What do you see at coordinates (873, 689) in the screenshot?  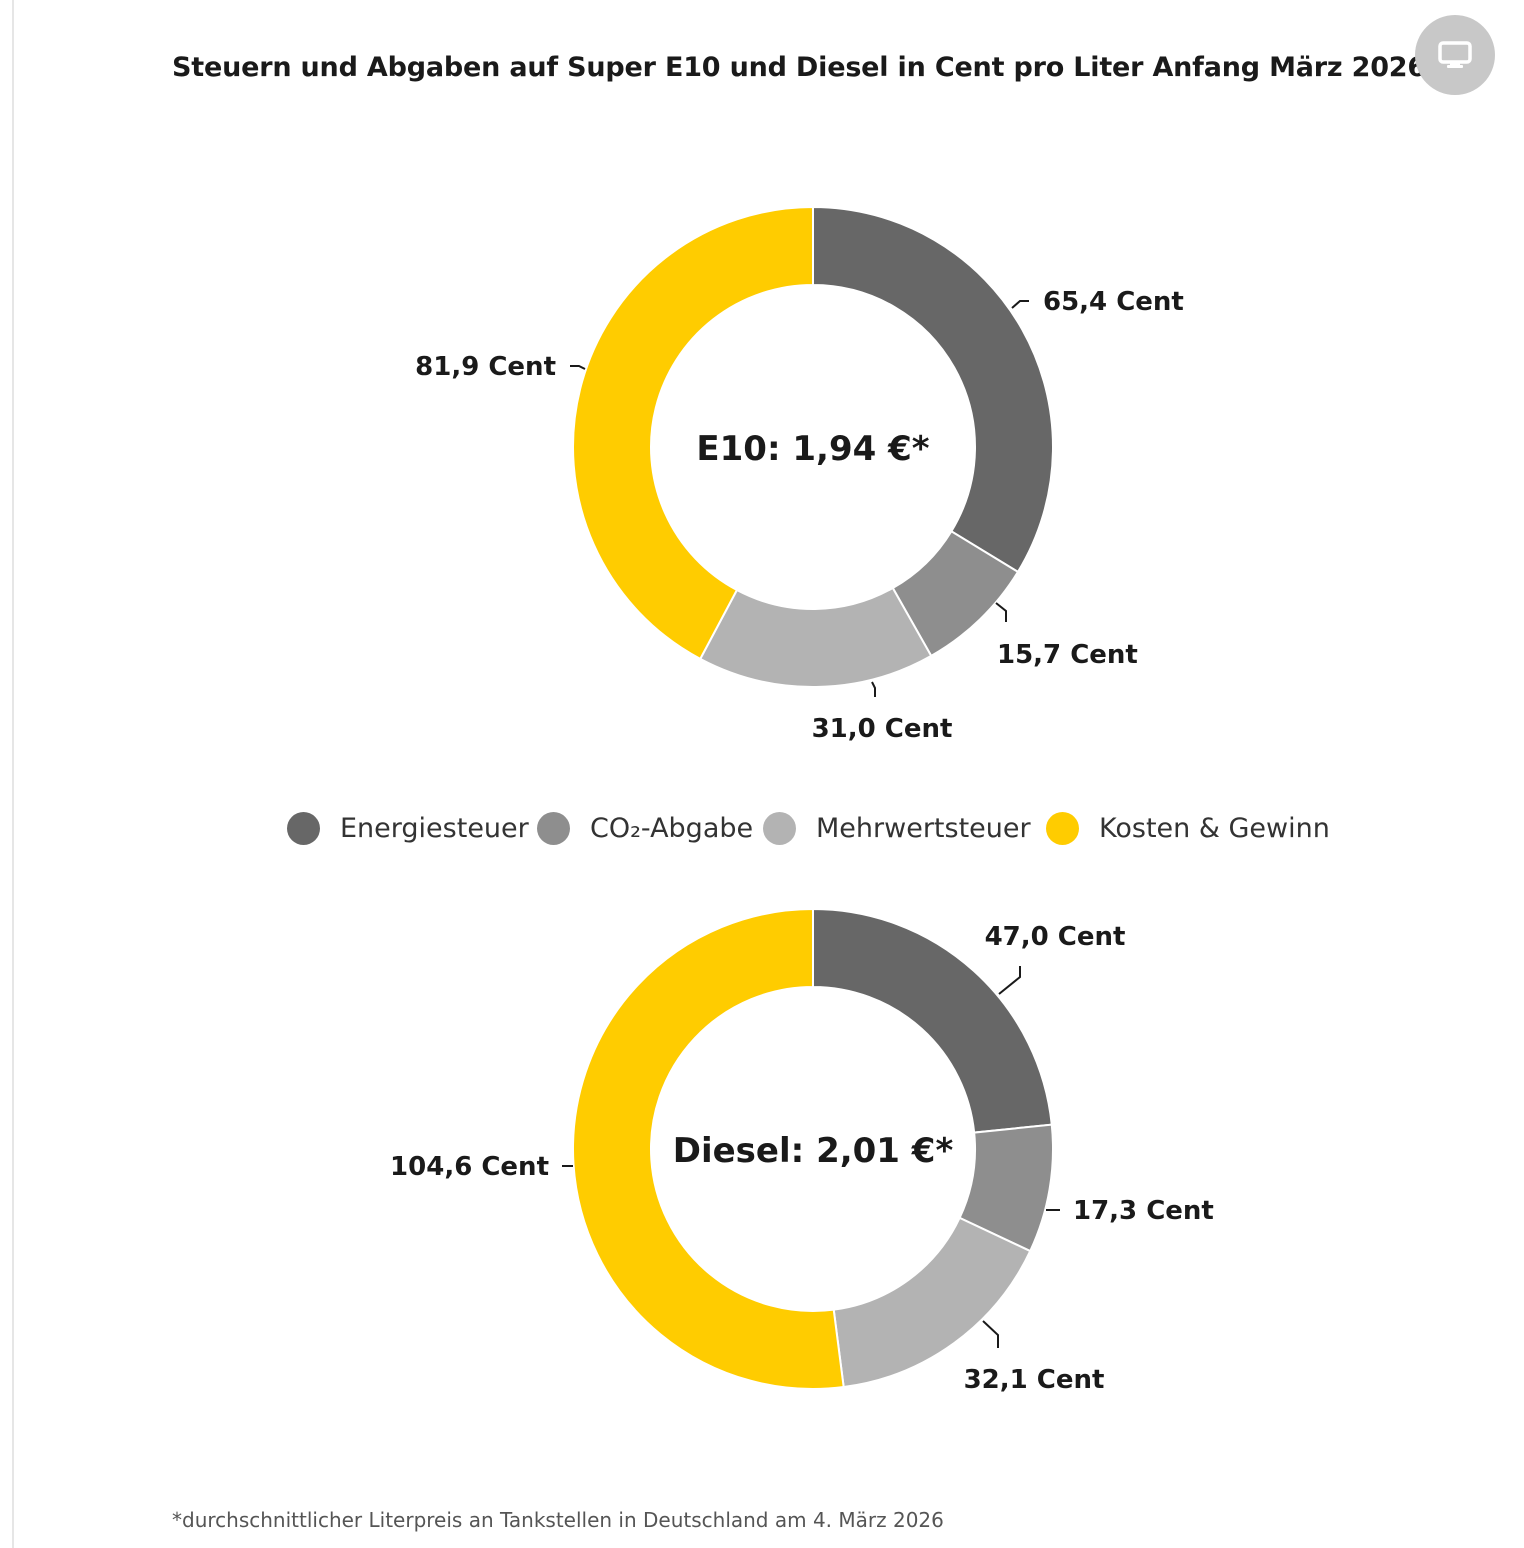 I see `e10-leader-mehrwertsteuer` at bounding box center [873, 689].